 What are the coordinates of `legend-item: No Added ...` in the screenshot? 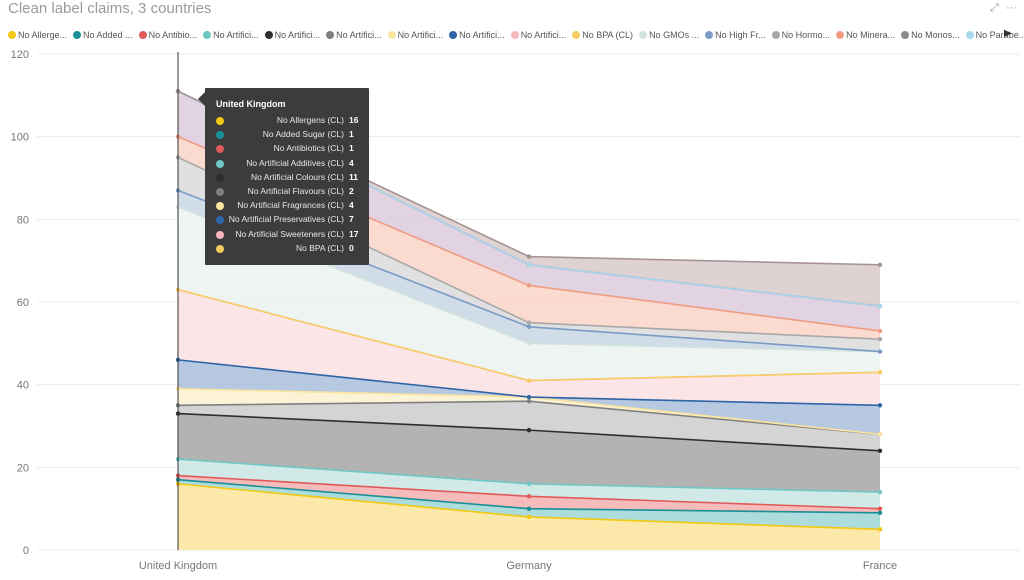 It's located at (103, 35).